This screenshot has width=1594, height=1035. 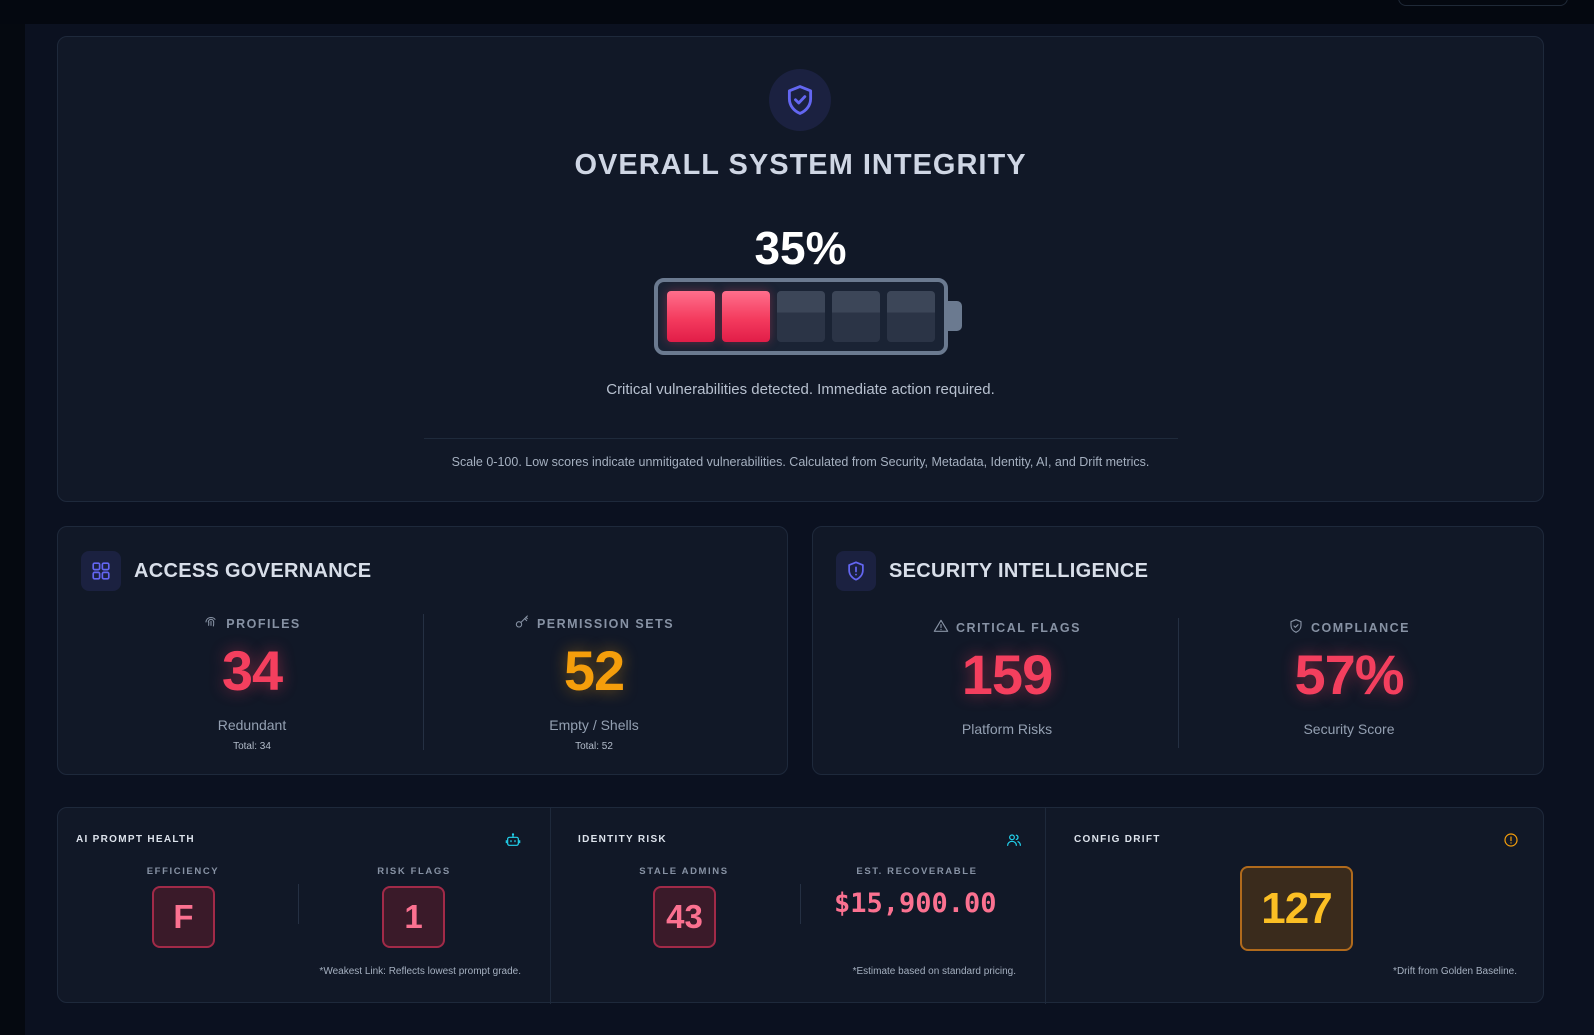 I want to click on efficiency-grade: F, so click(x=183, y=917).